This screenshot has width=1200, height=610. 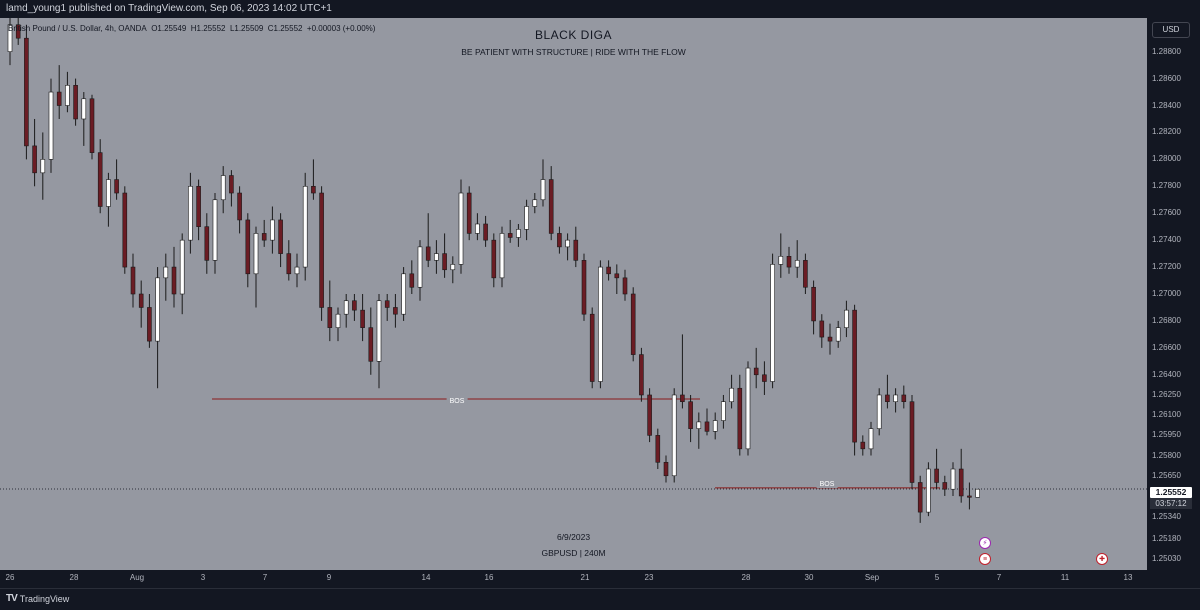 I want to click on price-axis, so click(x=1173, y=294).